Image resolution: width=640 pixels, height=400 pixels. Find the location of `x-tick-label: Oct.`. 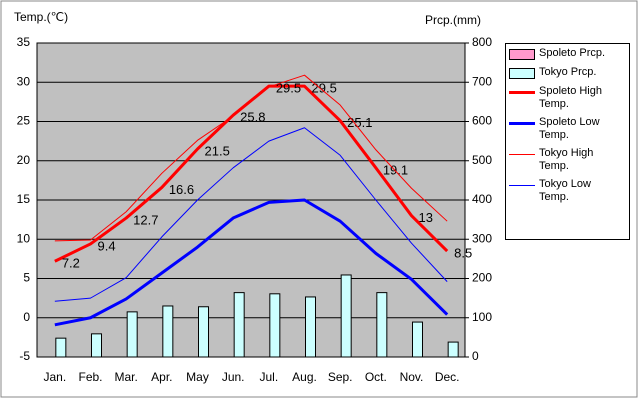

x-tick-label: Oct. is located at coordinates (376, 377).